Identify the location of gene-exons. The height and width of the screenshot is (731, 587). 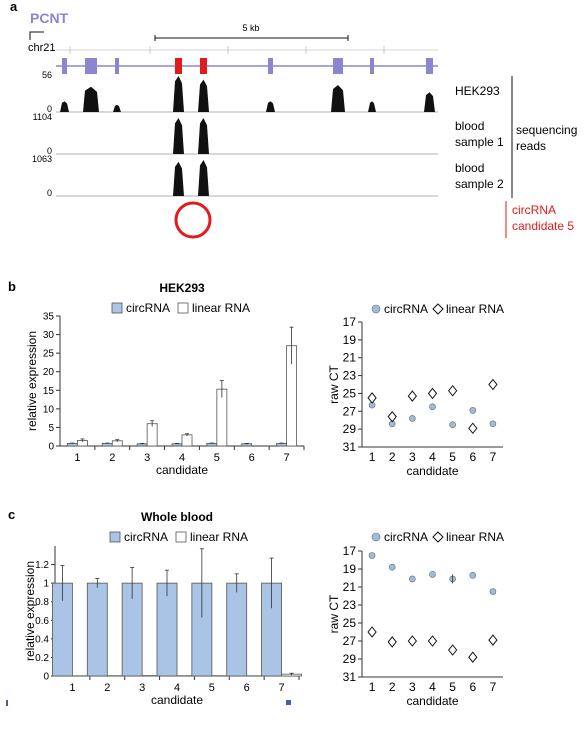
(247, 66).